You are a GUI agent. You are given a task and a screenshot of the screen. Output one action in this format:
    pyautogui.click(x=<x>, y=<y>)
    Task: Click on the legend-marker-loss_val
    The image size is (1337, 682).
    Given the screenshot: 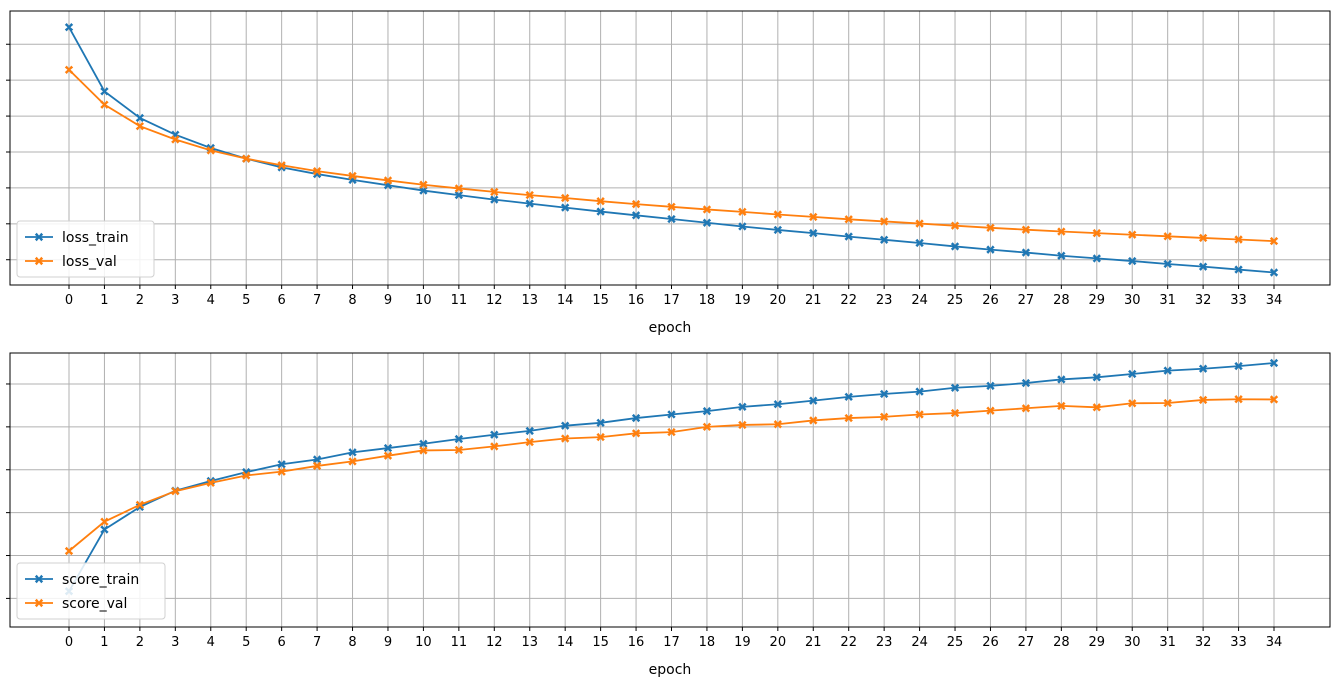 What is the action you would take?
    pyautogui.click(x=39, y=261)
    